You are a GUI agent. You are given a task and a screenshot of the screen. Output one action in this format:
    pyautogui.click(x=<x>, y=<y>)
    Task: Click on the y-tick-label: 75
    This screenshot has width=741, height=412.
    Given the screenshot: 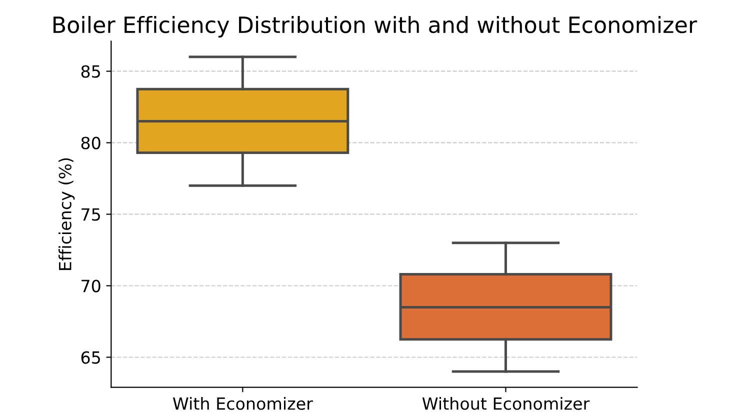 What is the action you would take?
    pyautogui.click(x=91, y=214)
    